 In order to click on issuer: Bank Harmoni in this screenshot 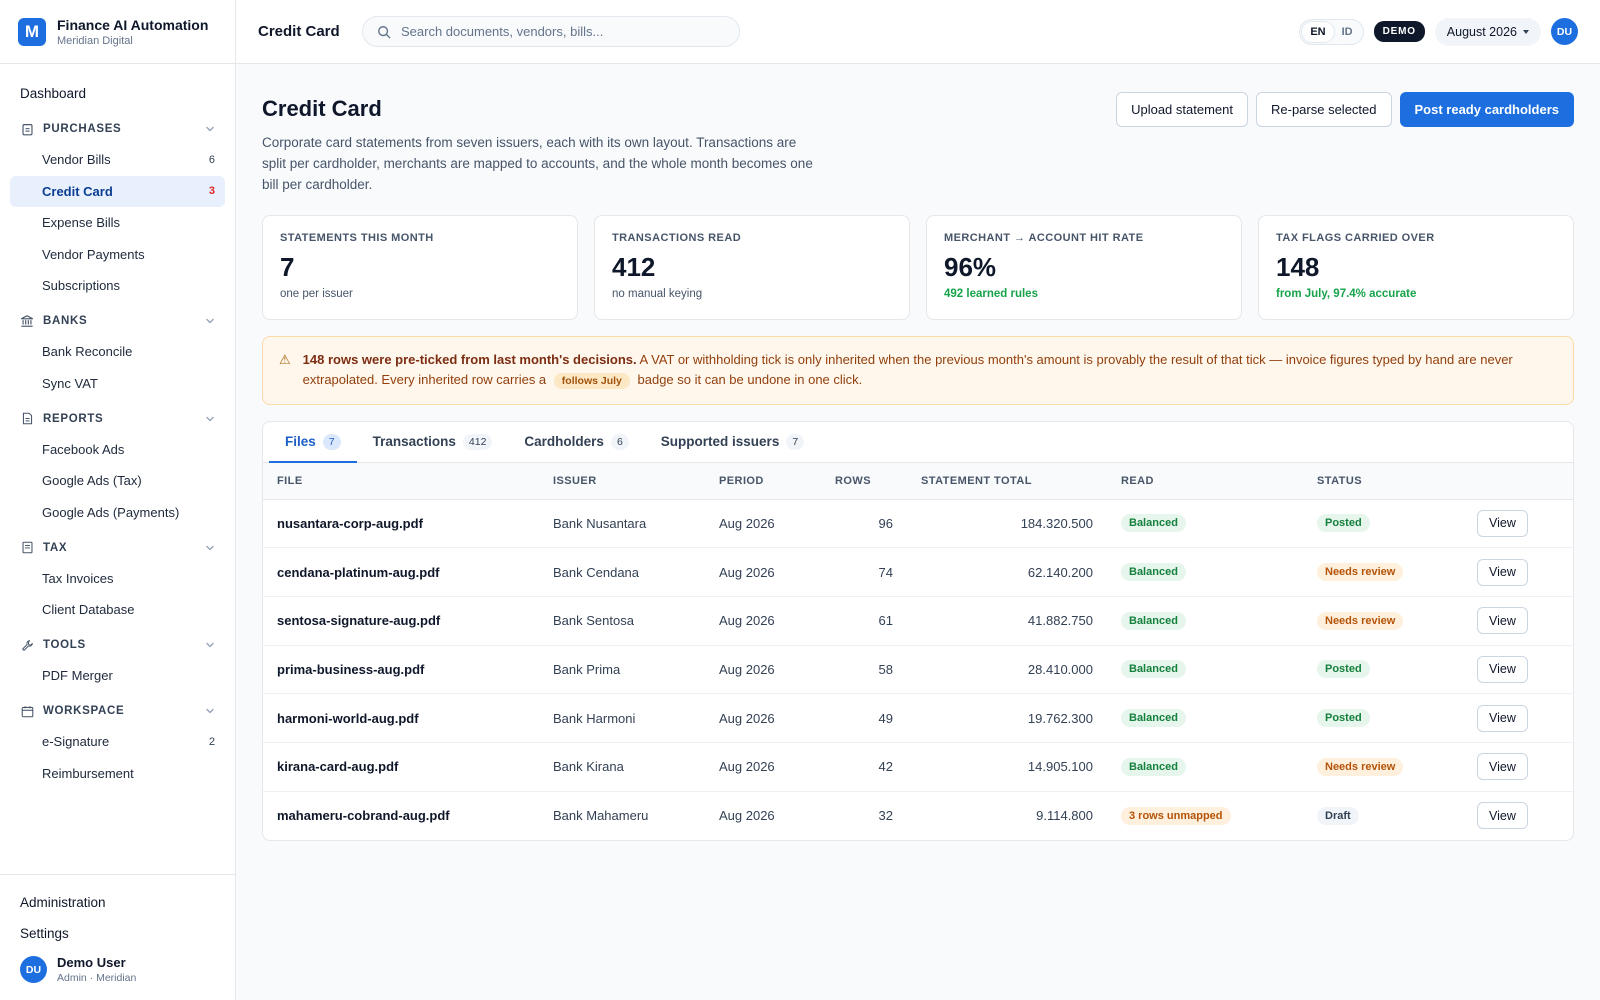, I will do `click(622, 718)`.